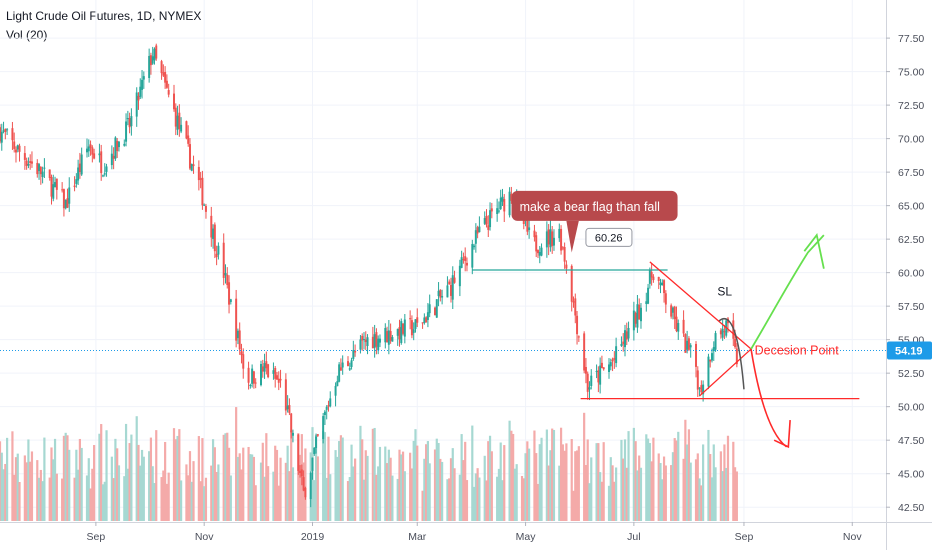  I want to click on price-marker-box, so click(609, 237).